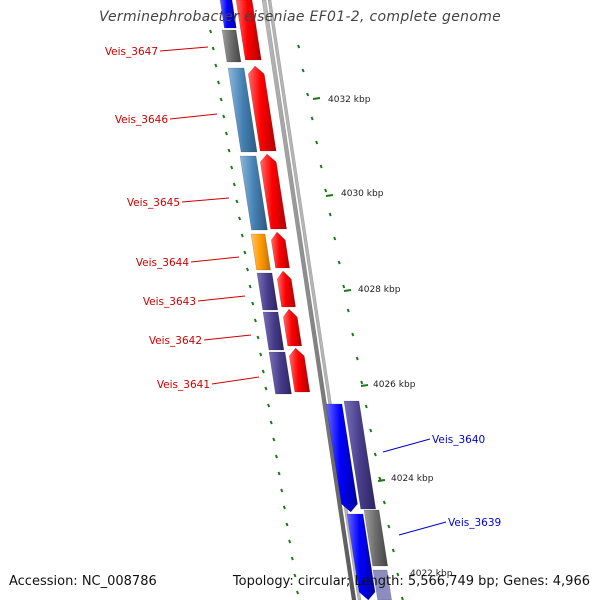 Image resolution: width=600 pixels, height=600 pixels. Describe the element at coordinates (153, 203) in the screenshot. I see `gene-label-veis-3645: Veis_3645` at that location.